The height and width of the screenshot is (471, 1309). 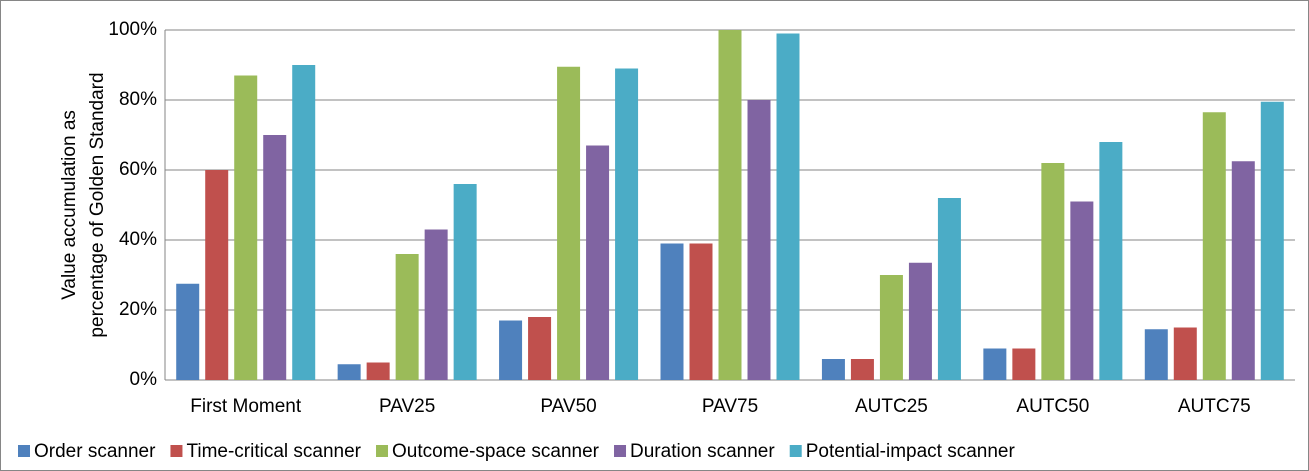 I want to click on x-tick-label: PAV75, so click(x=730, y=406).